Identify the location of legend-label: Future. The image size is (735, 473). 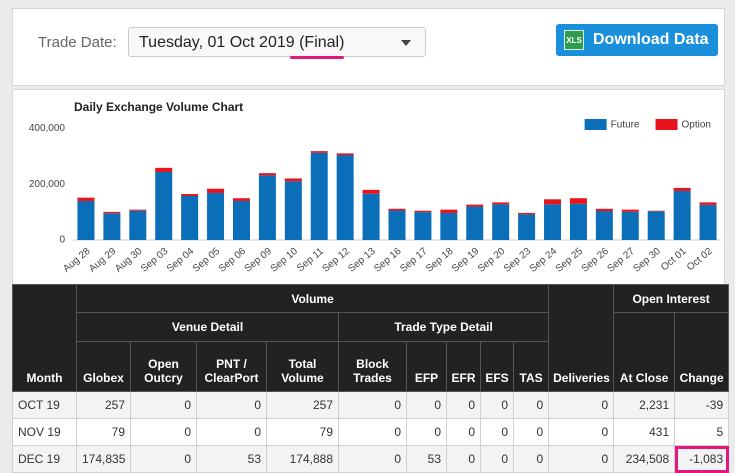
(625, 125).